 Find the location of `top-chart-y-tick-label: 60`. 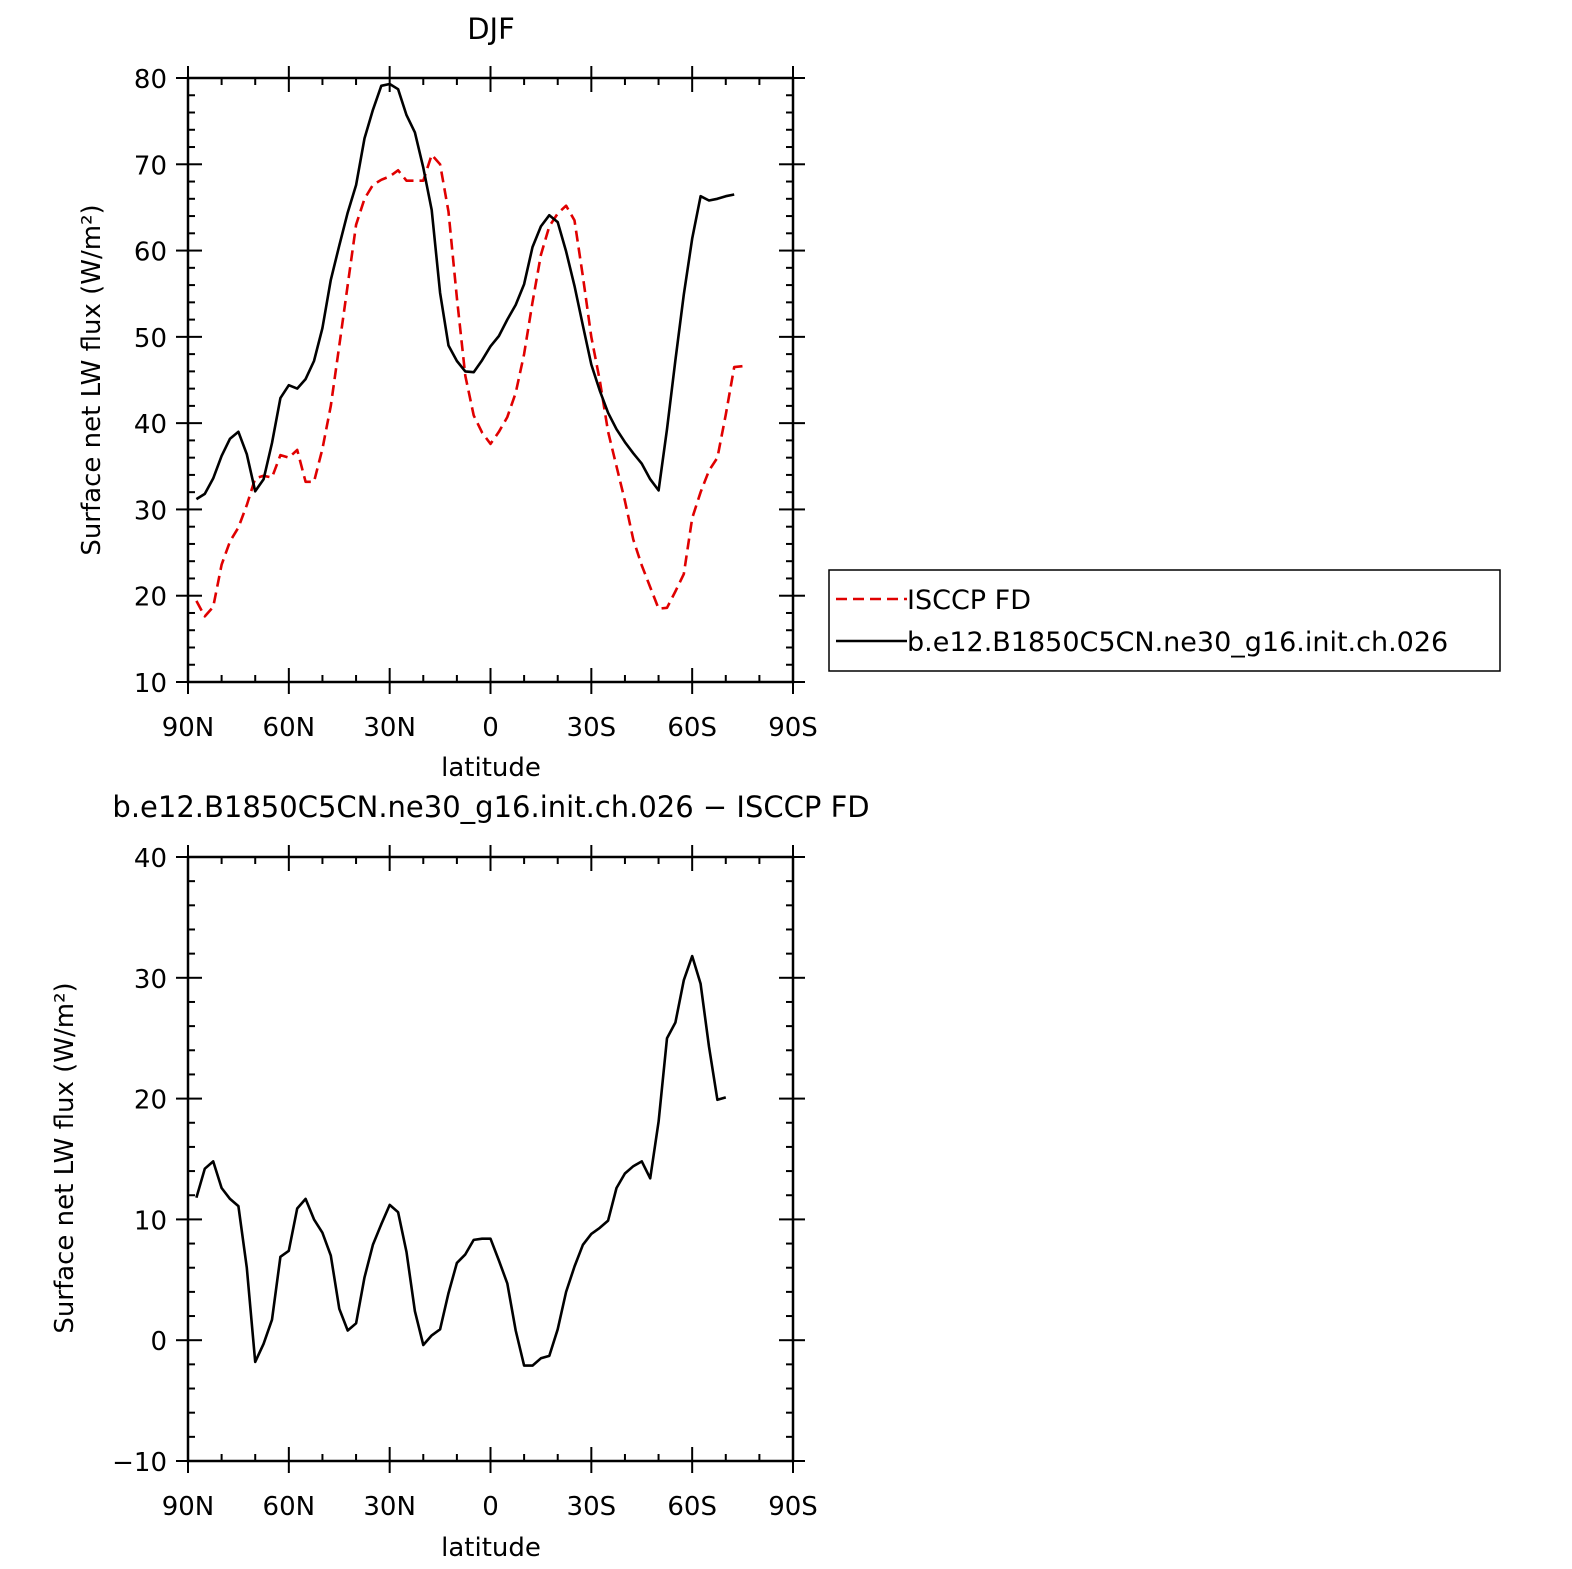

top-chart-y-tick-label: 60 is located at coordinates (150, 253).